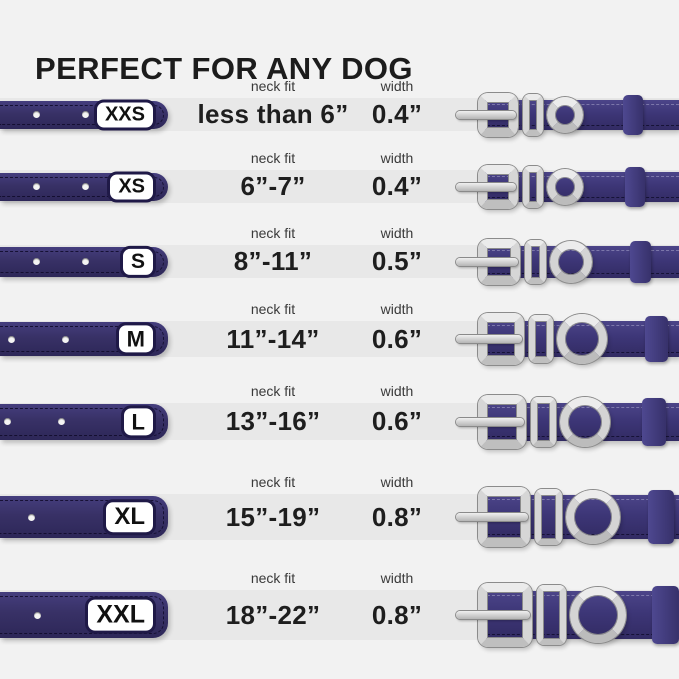  What do you see at coordinates (339, 608) in the screenshot?
I see `size-row-xxl: neck fit width 18”-22” 0.8” XXL` at bounding box center [339, 608].